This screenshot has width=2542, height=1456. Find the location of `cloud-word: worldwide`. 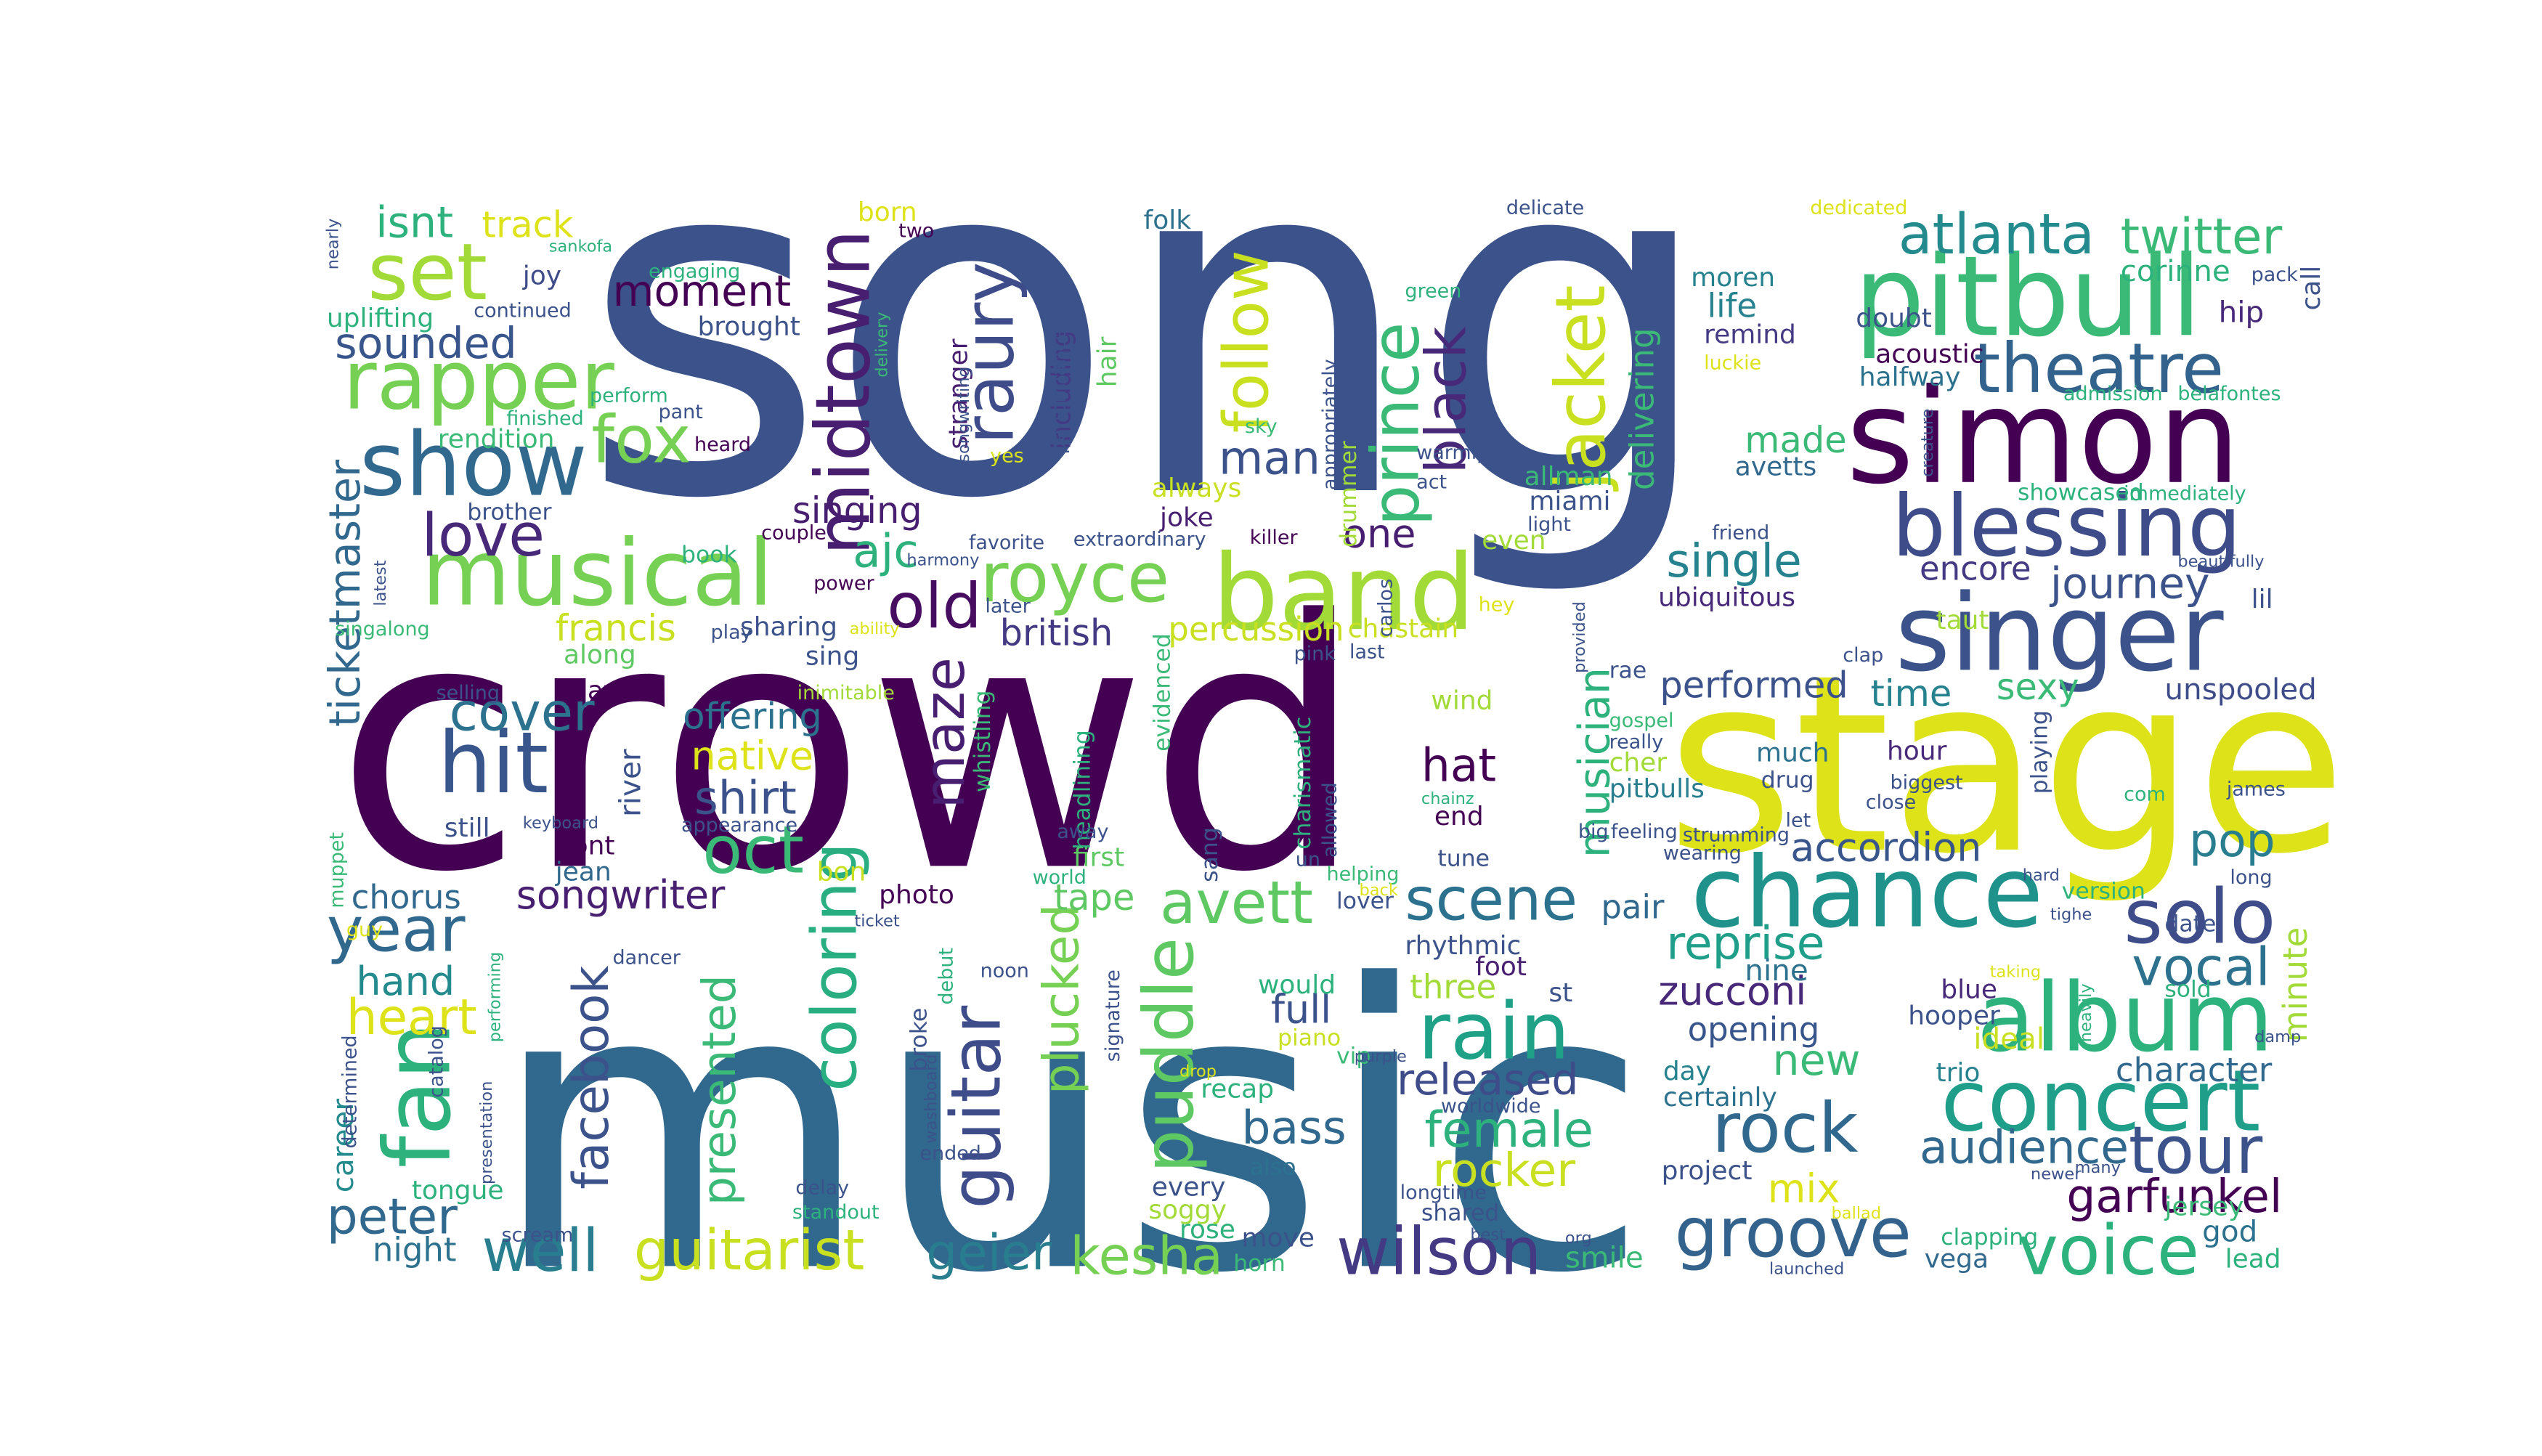

cloud-word: worldwide is located at coordinates (1491, 1106).